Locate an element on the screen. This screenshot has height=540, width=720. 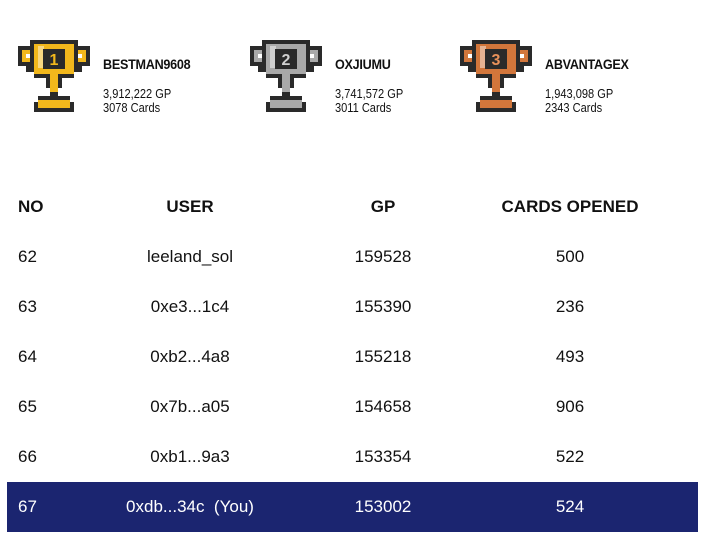
table-row: 63 0xe3...1c4 155390 236 is located at coordinates (352, 307).